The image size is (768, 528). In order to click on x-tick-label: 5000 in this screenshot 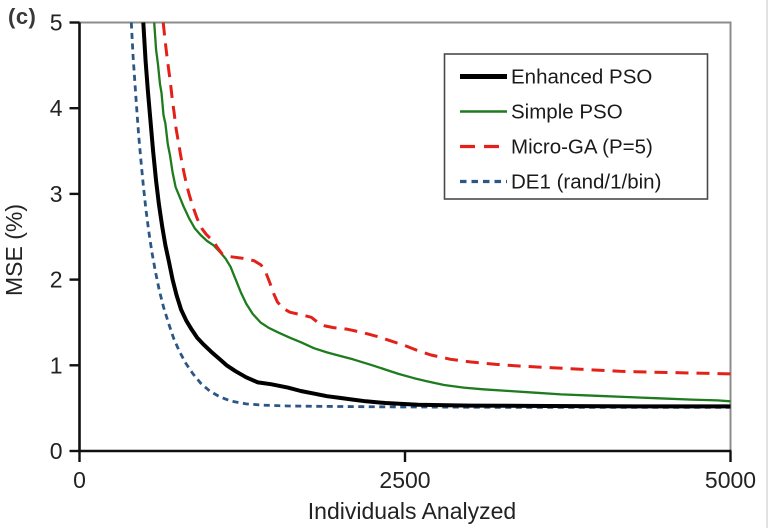, I will do `click(730, 480)`.